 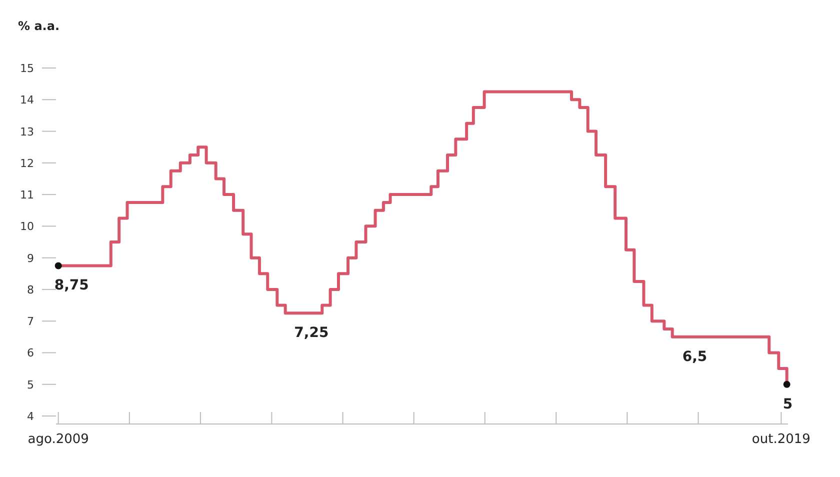 I want to click on y-tick-label: 5, so click(x=30, y=385).